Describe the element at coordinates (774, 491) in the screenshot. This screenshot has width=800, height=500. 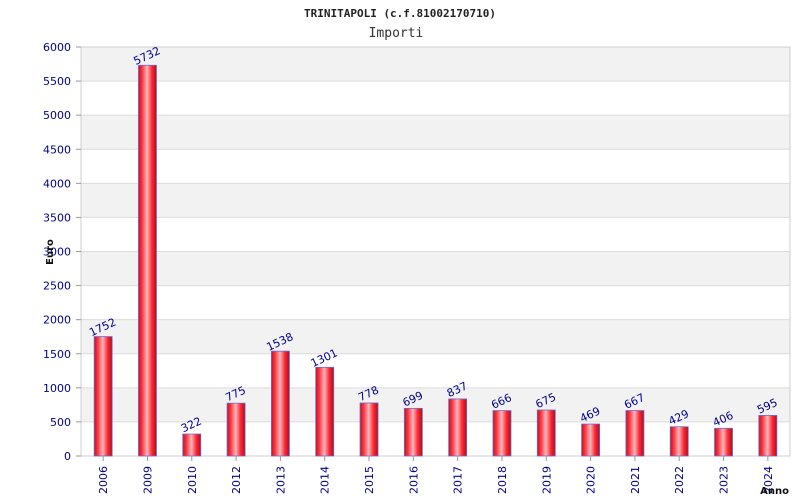
I see `x-axis-label: Anno` at that location.